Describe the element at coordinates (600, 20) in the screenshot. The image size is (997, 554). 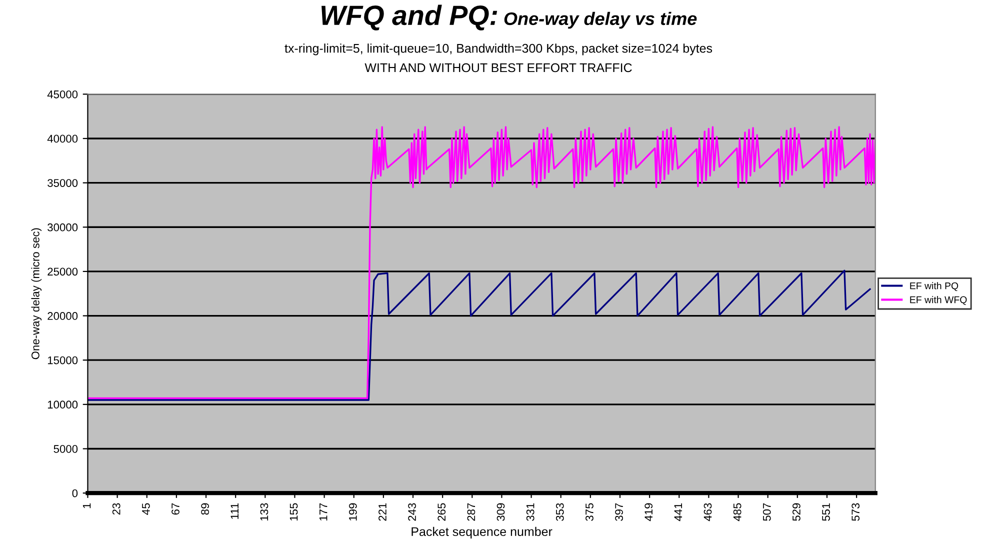
I see `chart-subtitle: One-way delay vs time` at that location.